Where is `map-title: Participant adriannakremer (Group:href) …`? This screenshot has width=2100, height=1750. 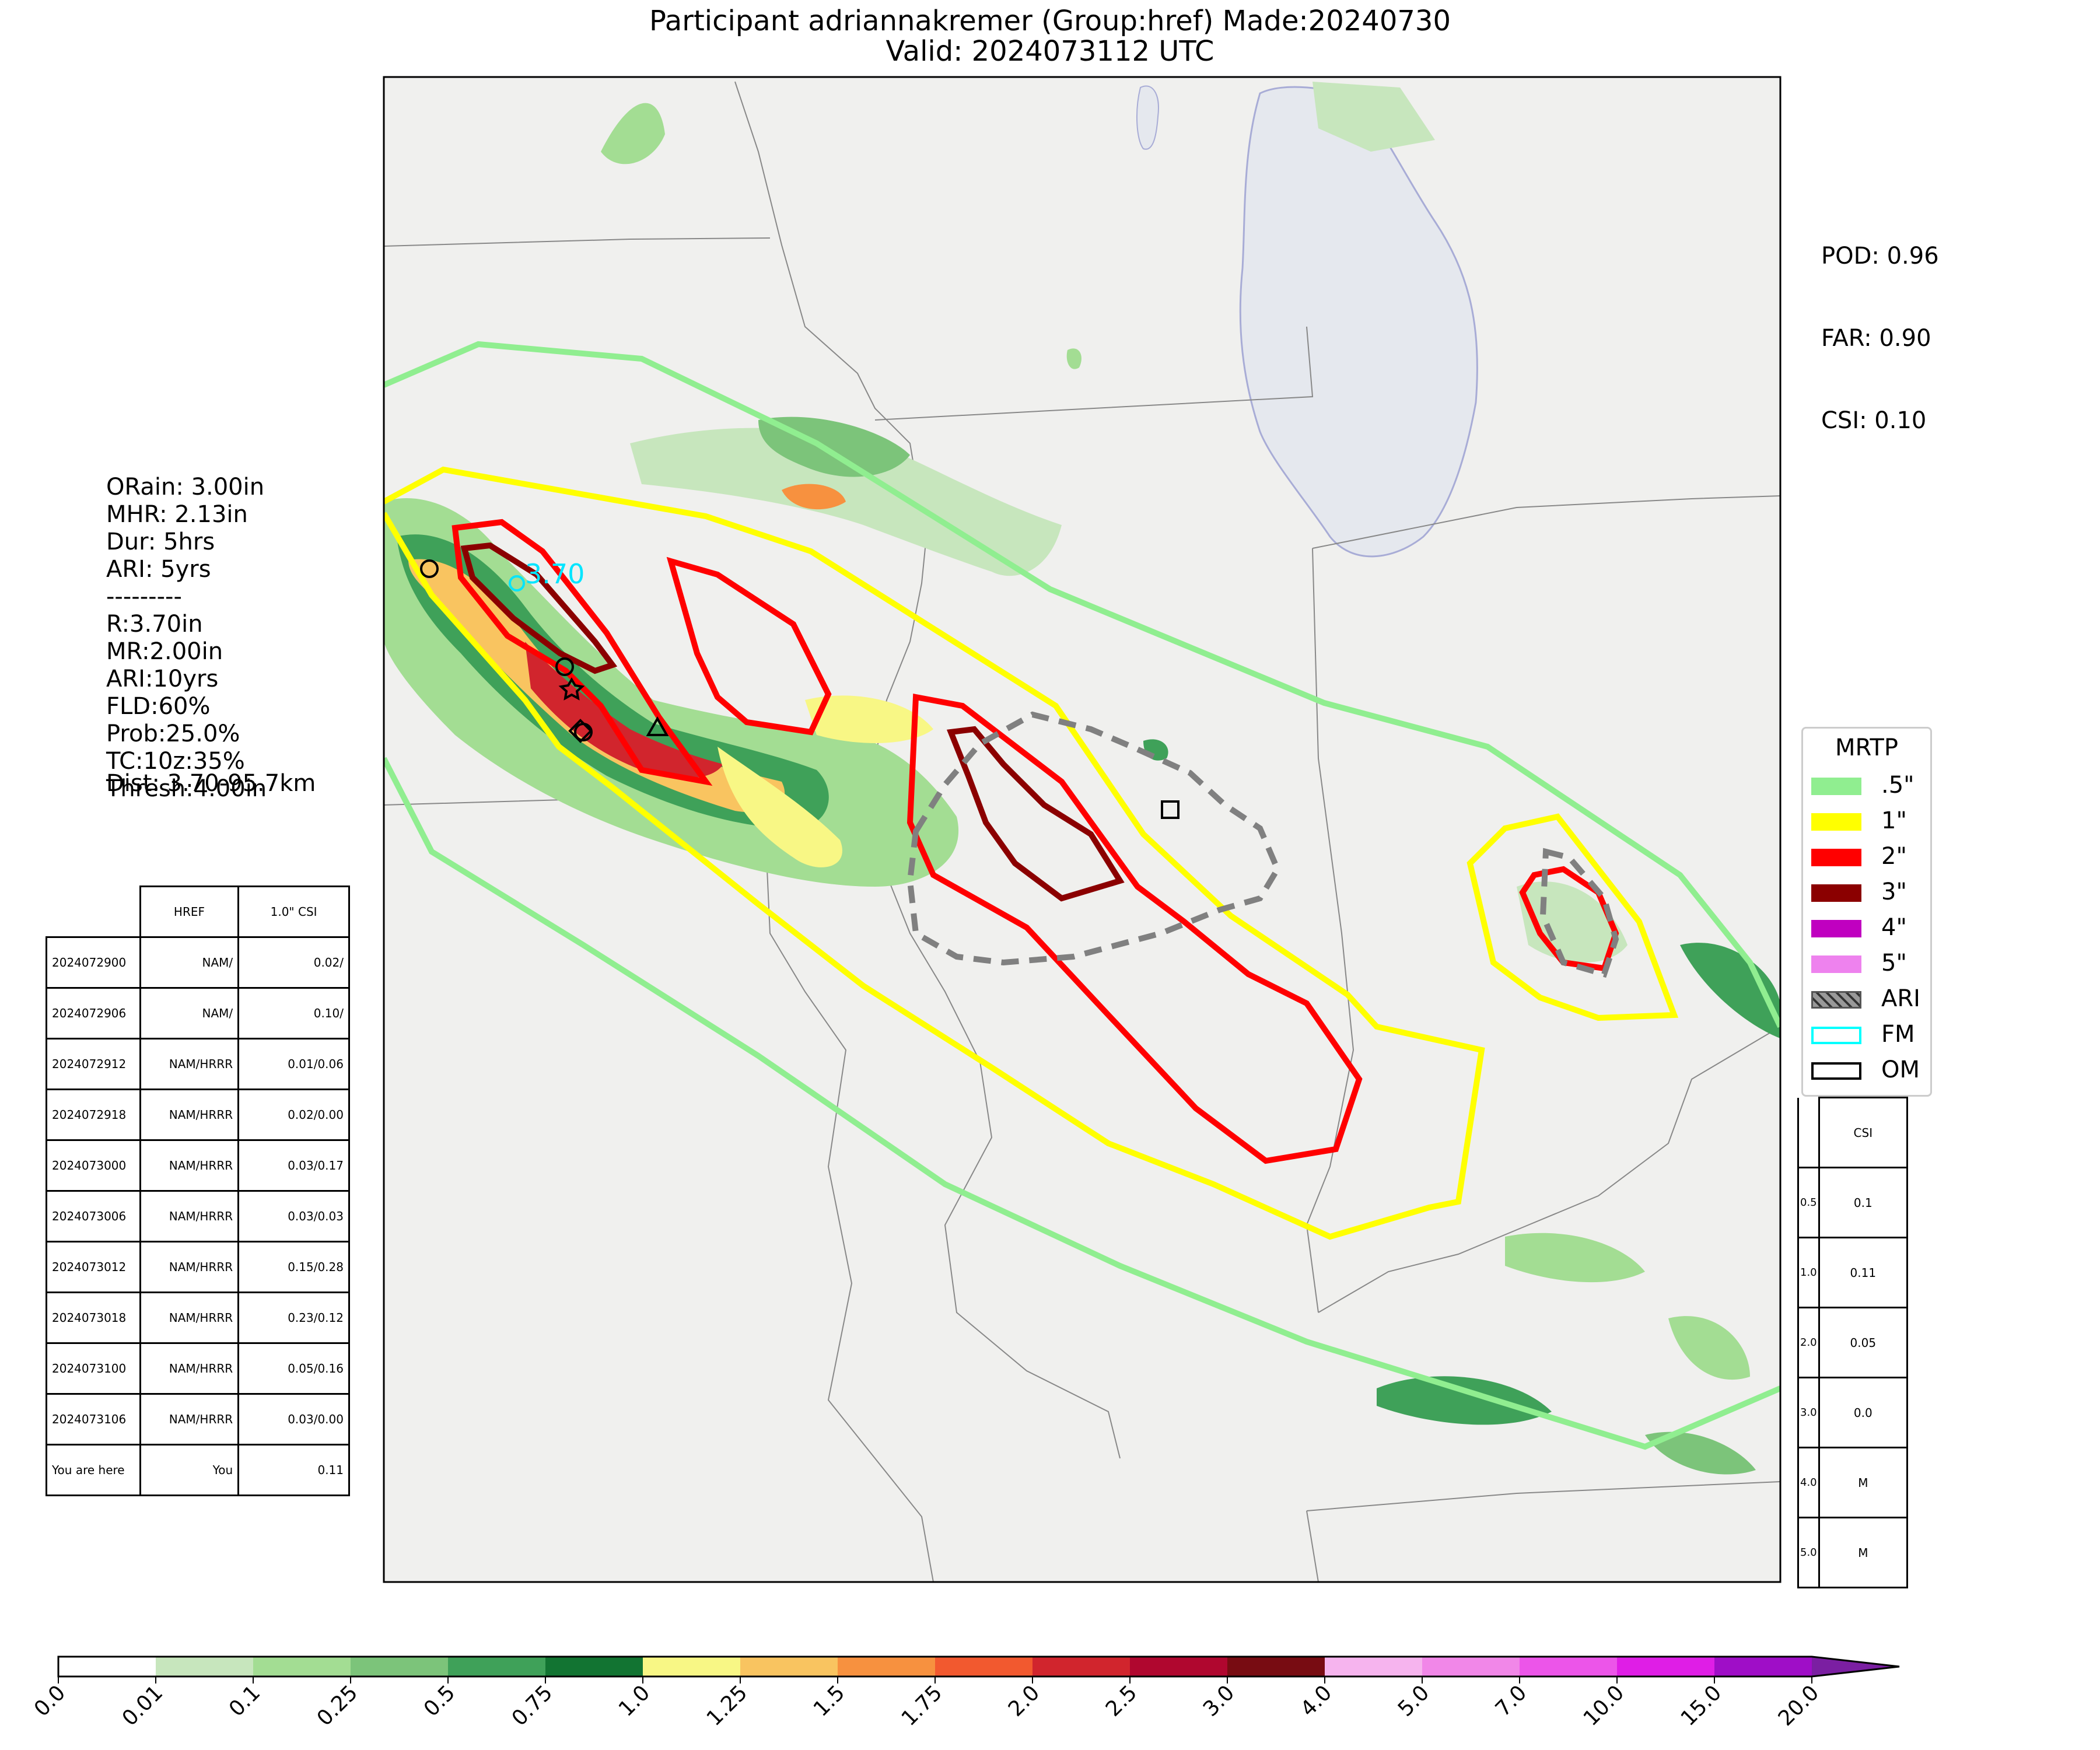 map-title: Participant adriannakremer (Group:href) … is located at coordinates (1050, 21).